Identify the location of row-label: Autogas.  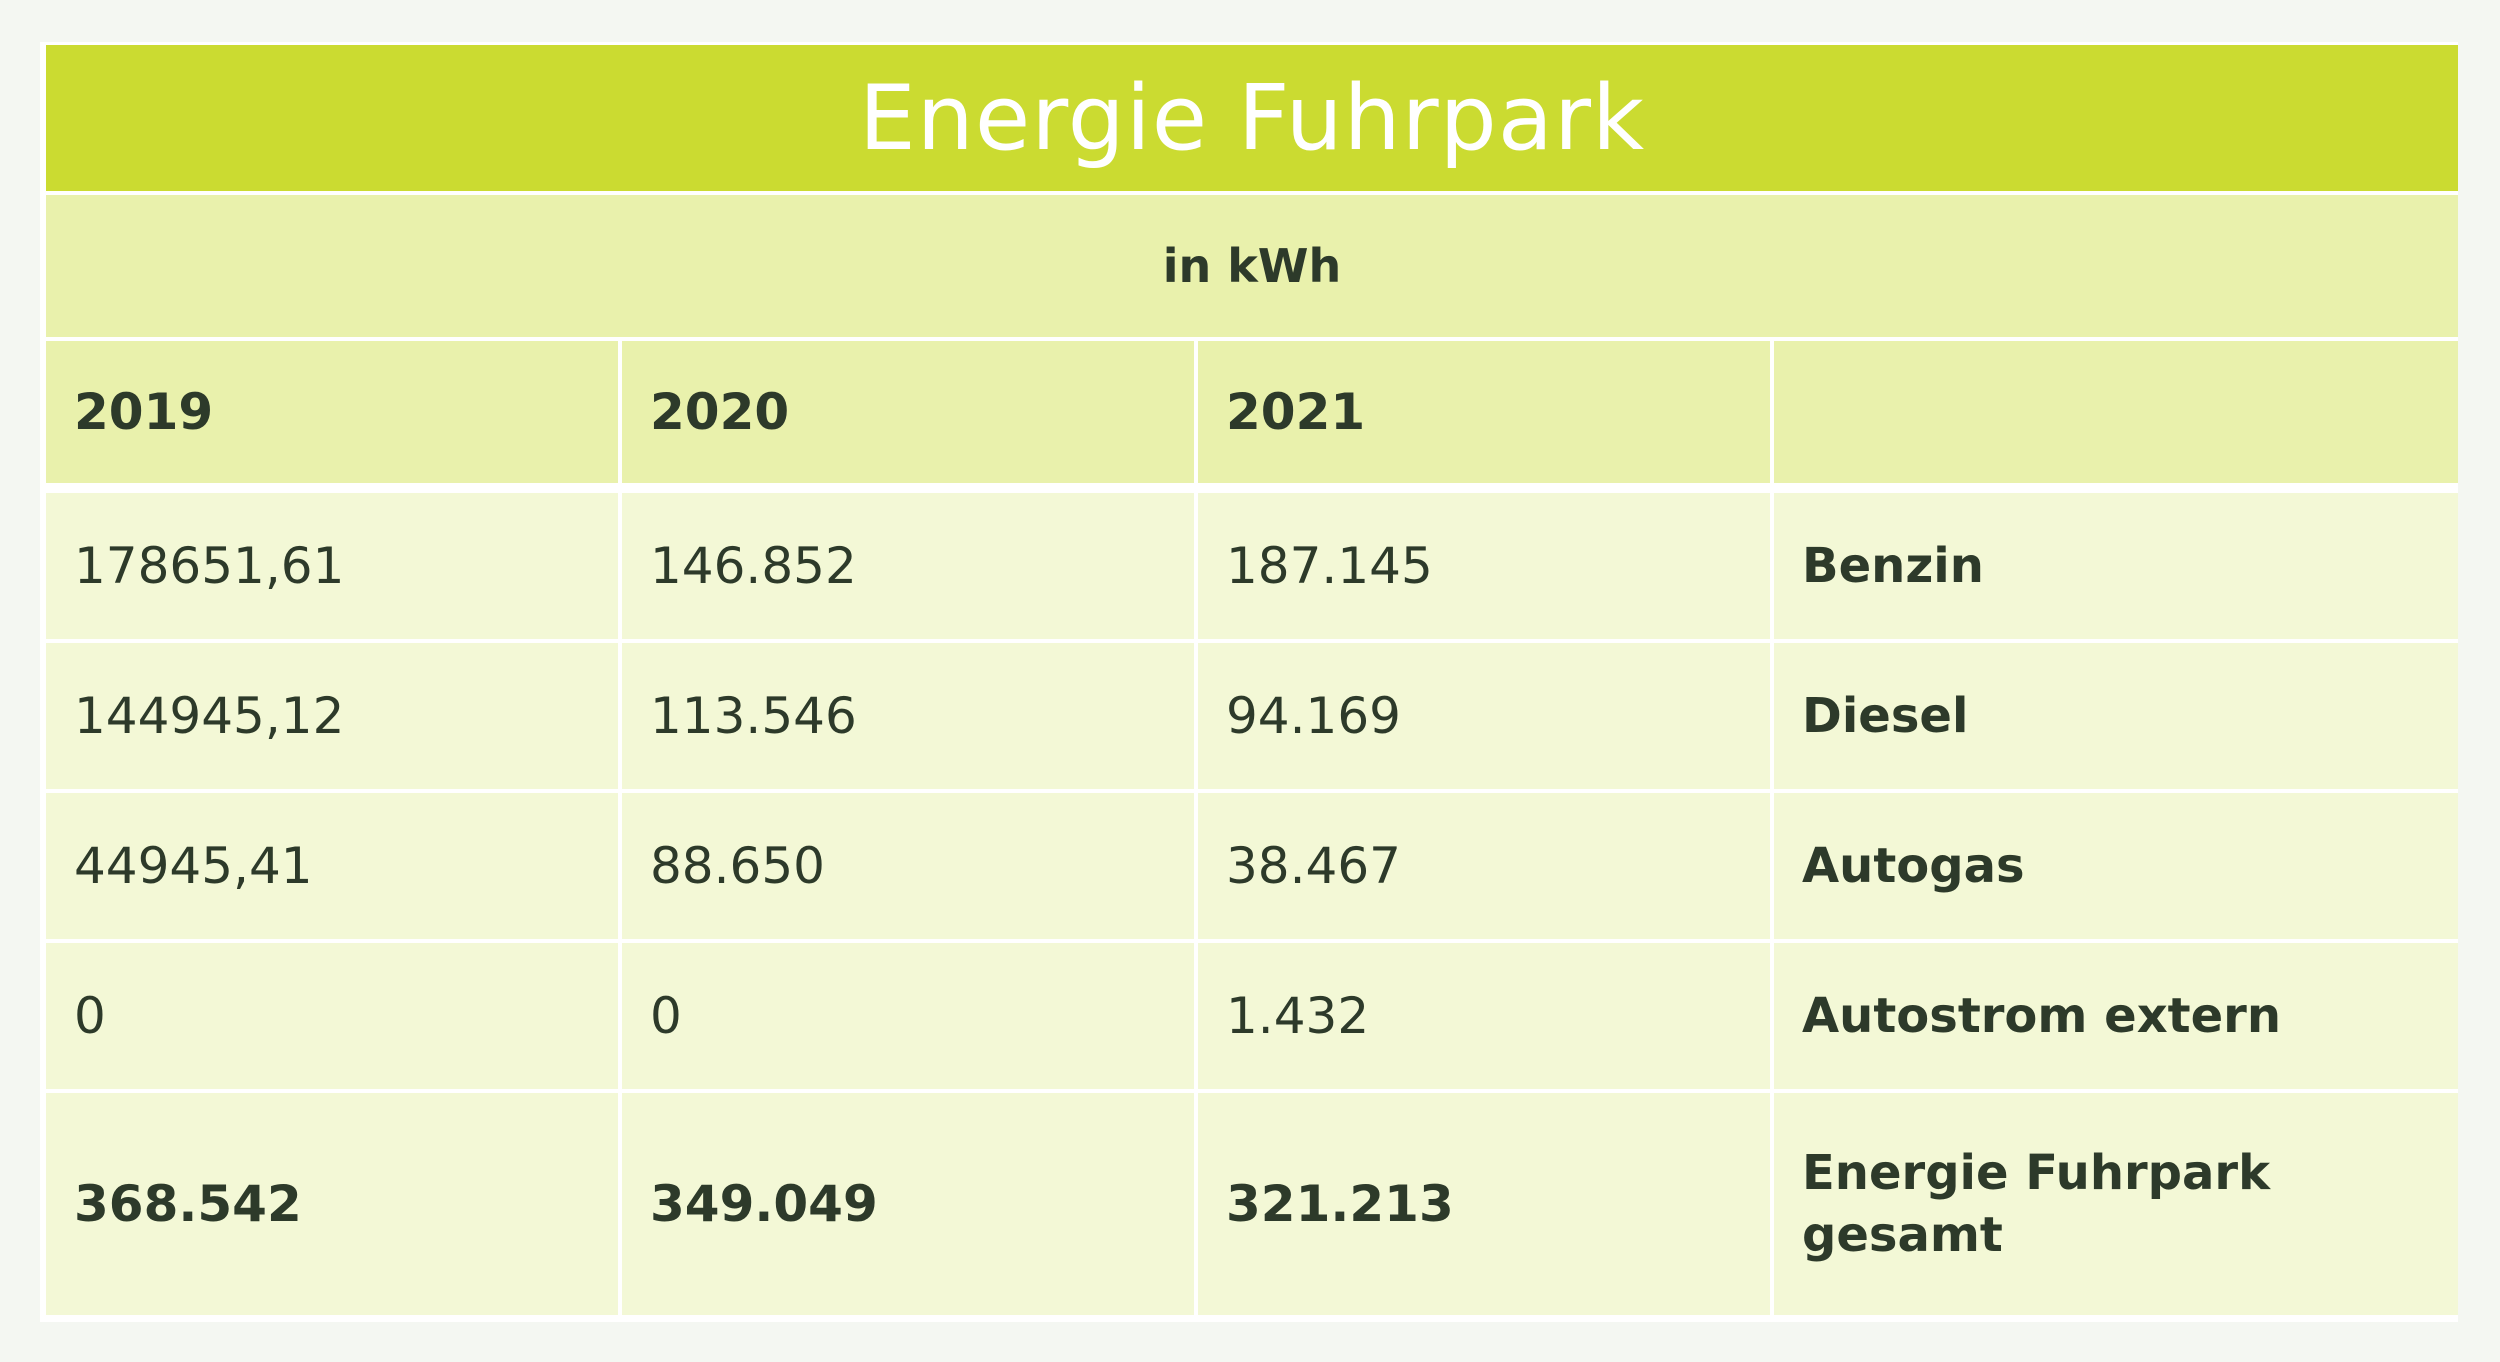
(2116, 866).